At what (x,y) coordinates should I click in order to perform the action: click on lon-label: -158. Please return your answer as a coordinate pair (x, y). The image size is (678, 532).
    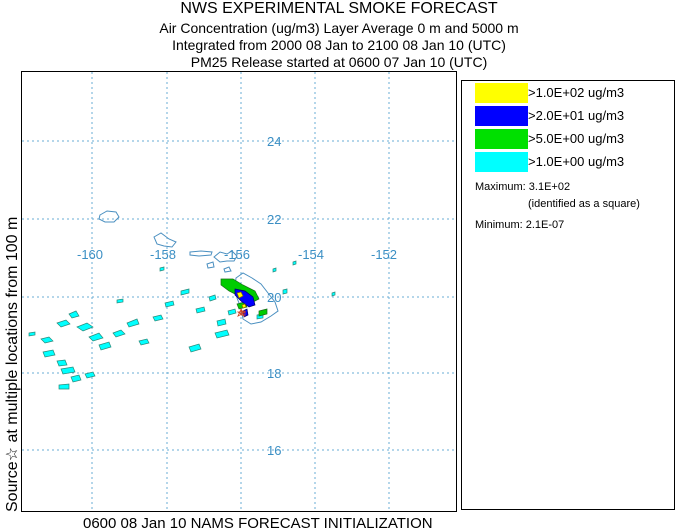
    Looking at the image, I should click on (163, 254).